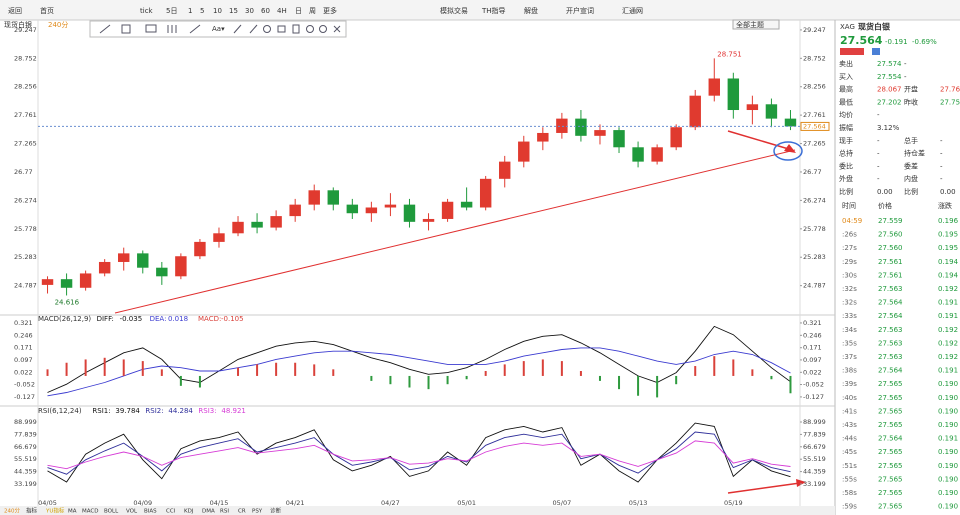  Describe the element at coordinates (295, 503) in the screenshot. I see `x-tick-label: 04/21` at that location.